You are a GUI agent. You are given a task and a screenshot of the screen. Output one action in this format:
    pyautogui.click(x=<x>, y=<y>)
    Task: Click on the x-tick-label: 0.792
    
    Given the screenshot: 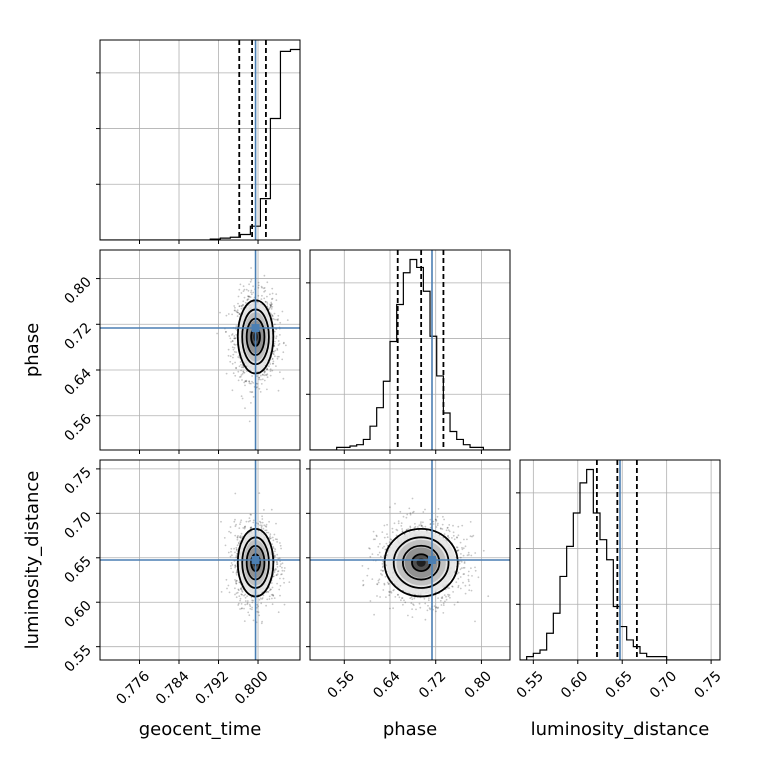 What is the action you would take?
    pyautogui.click(x=212, y=688)
    